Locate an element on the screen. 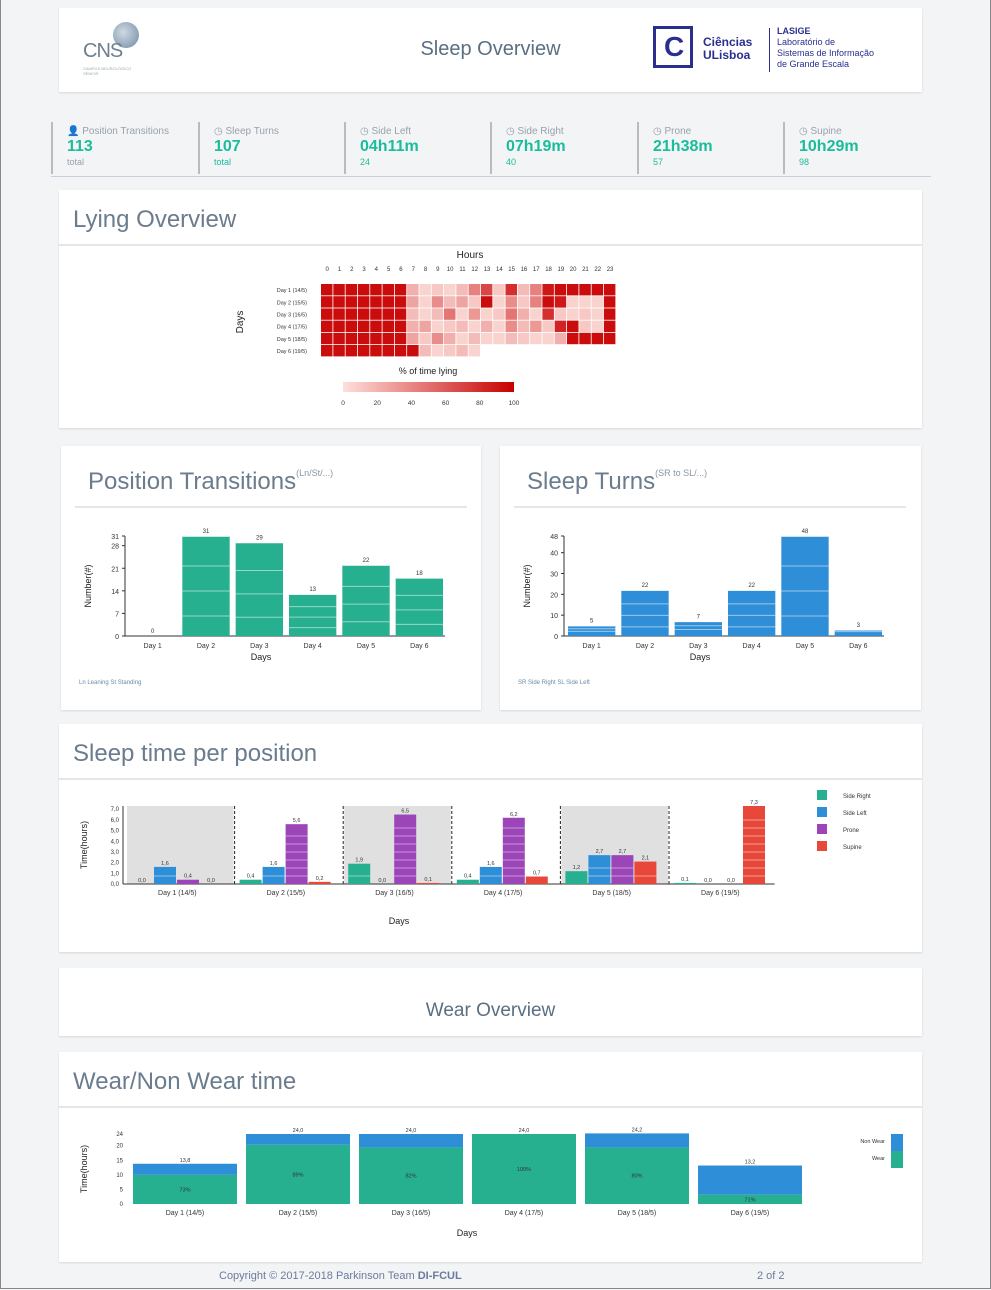 This screenshot has height=1290, width=991. heatmap-x-title: Hours is located at coordinates (470, 255).